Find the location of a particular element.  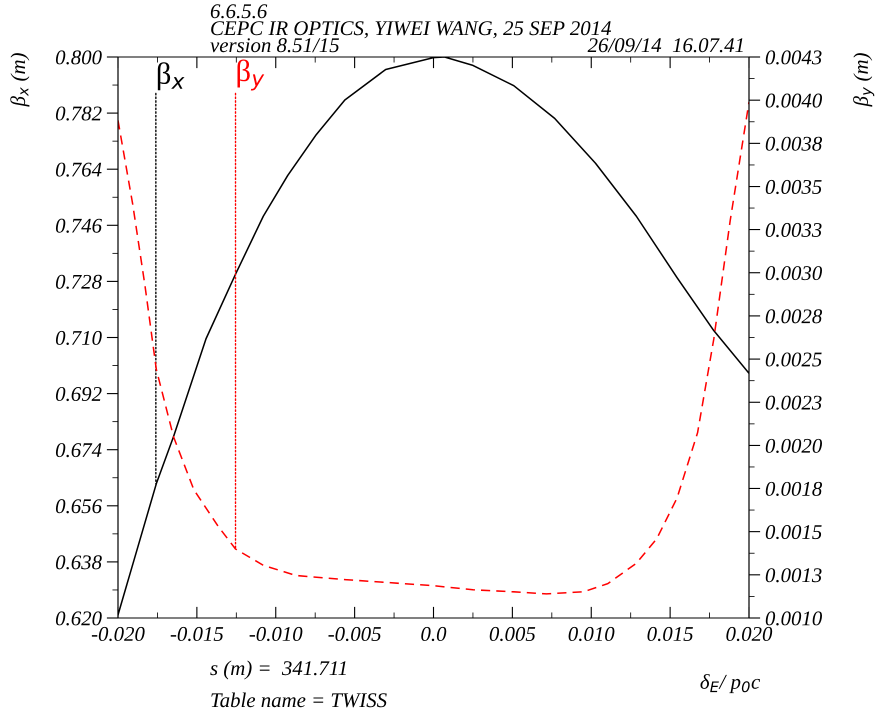

x-tick-label: 0.015 is located at coordinates (670, 634).